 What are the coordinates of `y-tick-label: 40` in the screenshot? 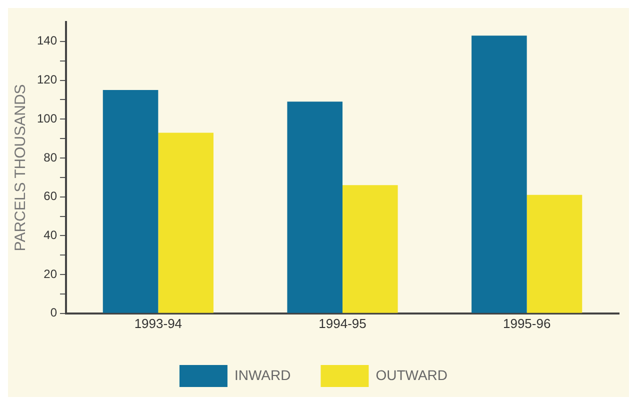 It's located at (51, 235).